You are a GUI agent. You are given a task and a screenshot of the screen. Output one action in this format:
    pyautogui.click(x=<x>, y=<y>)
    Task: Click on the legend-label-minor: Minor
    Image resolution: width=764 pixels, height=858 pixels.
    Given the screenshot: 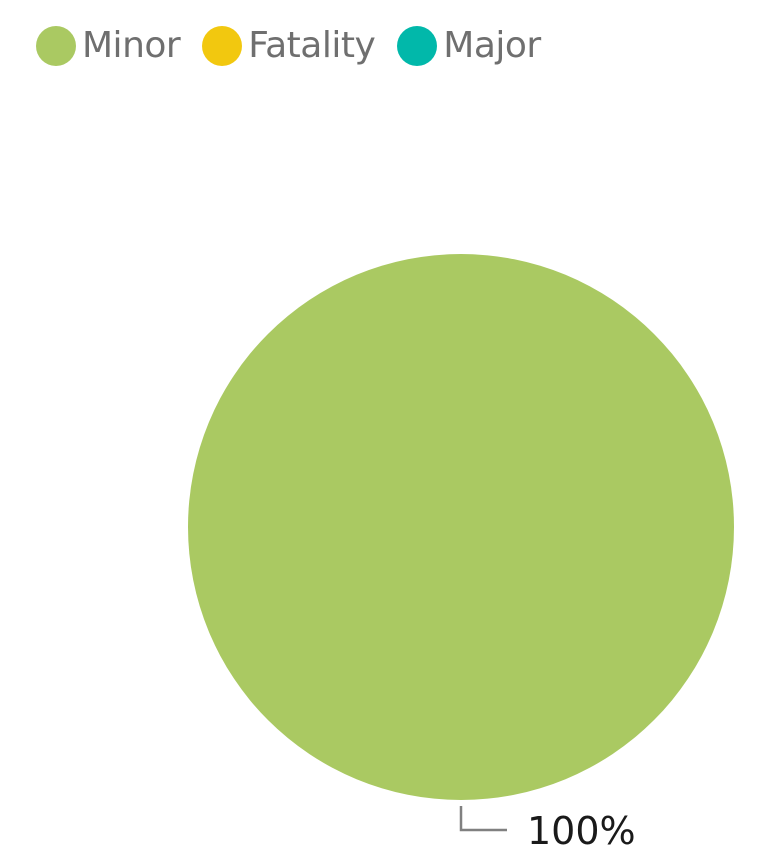 What is the action you would take?
    pyautogui.click(x=131, y=45)
    